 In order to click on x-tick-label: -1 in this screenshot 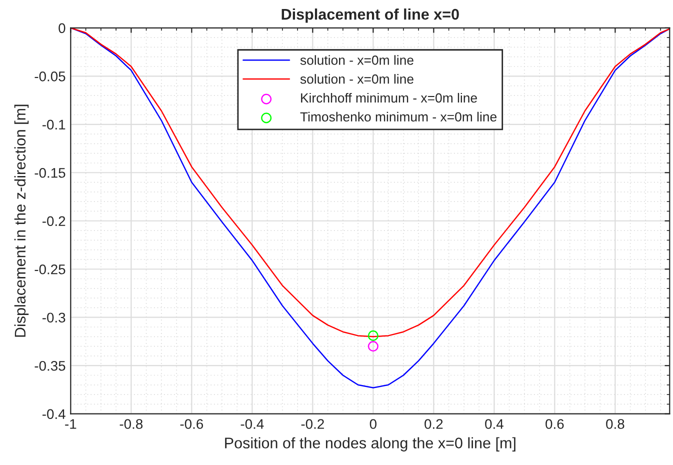, I will do `click(70, 424)`.